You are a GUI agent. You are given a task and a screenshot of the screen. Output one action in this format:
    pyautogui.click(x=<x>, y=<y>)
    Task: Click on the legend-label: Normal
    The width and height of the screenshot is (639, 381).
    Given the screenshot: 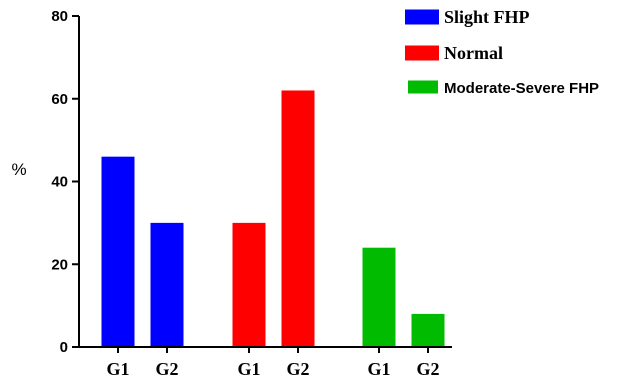 What is the action you would take?
    pyautogui.click(x=473, y=53)
    